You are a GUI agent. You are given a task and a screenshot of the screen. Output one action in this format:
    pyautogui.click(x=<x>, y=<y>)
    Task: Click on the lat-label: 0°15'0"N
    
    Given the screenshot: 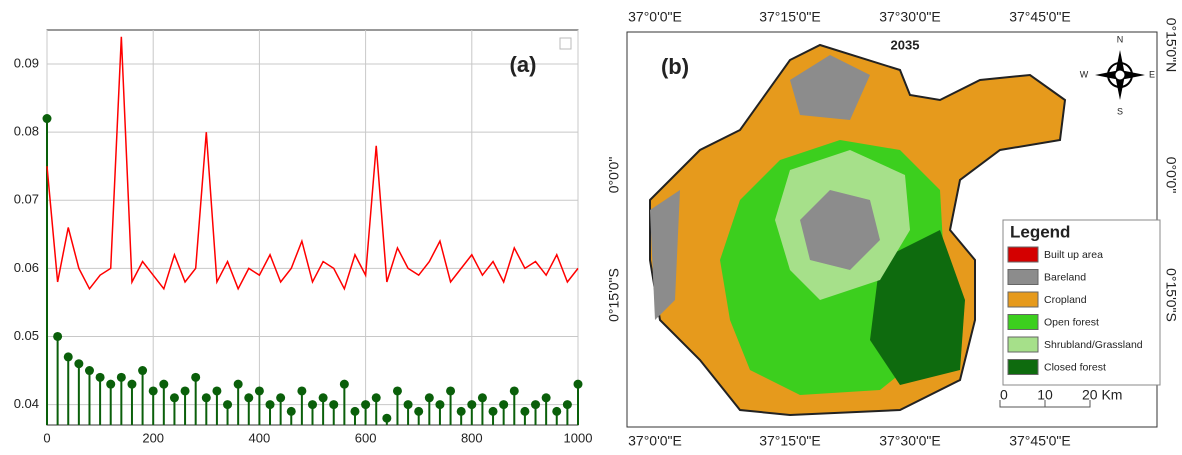 What is the action you would take?
    pyautogui.click(x=1171, y=45)
    